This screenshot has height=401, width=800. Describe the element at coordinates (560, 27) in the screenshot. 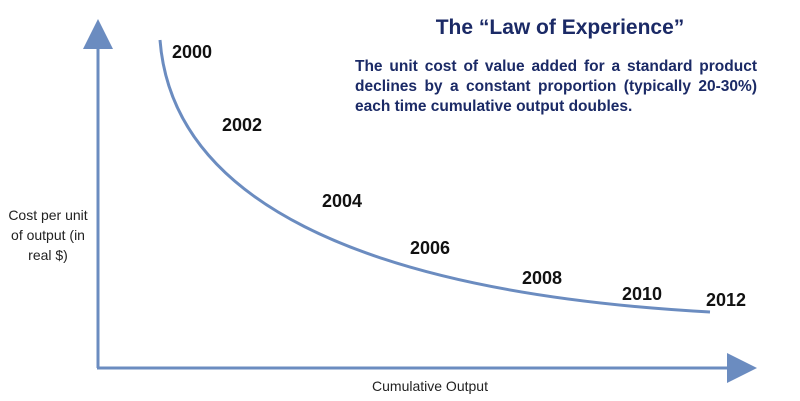

I see `title: The “Law of Experience”` at that location.